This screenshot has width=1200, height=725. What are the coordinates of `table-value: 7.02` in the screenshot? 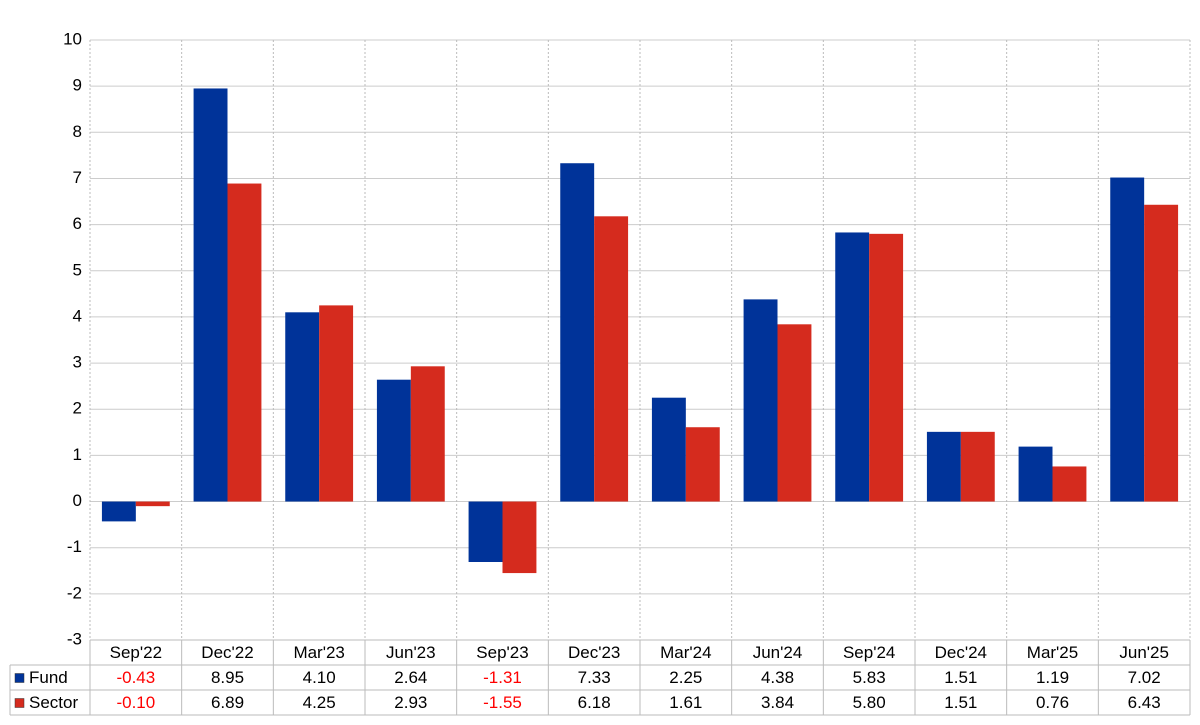 It's located at (1144, 677).